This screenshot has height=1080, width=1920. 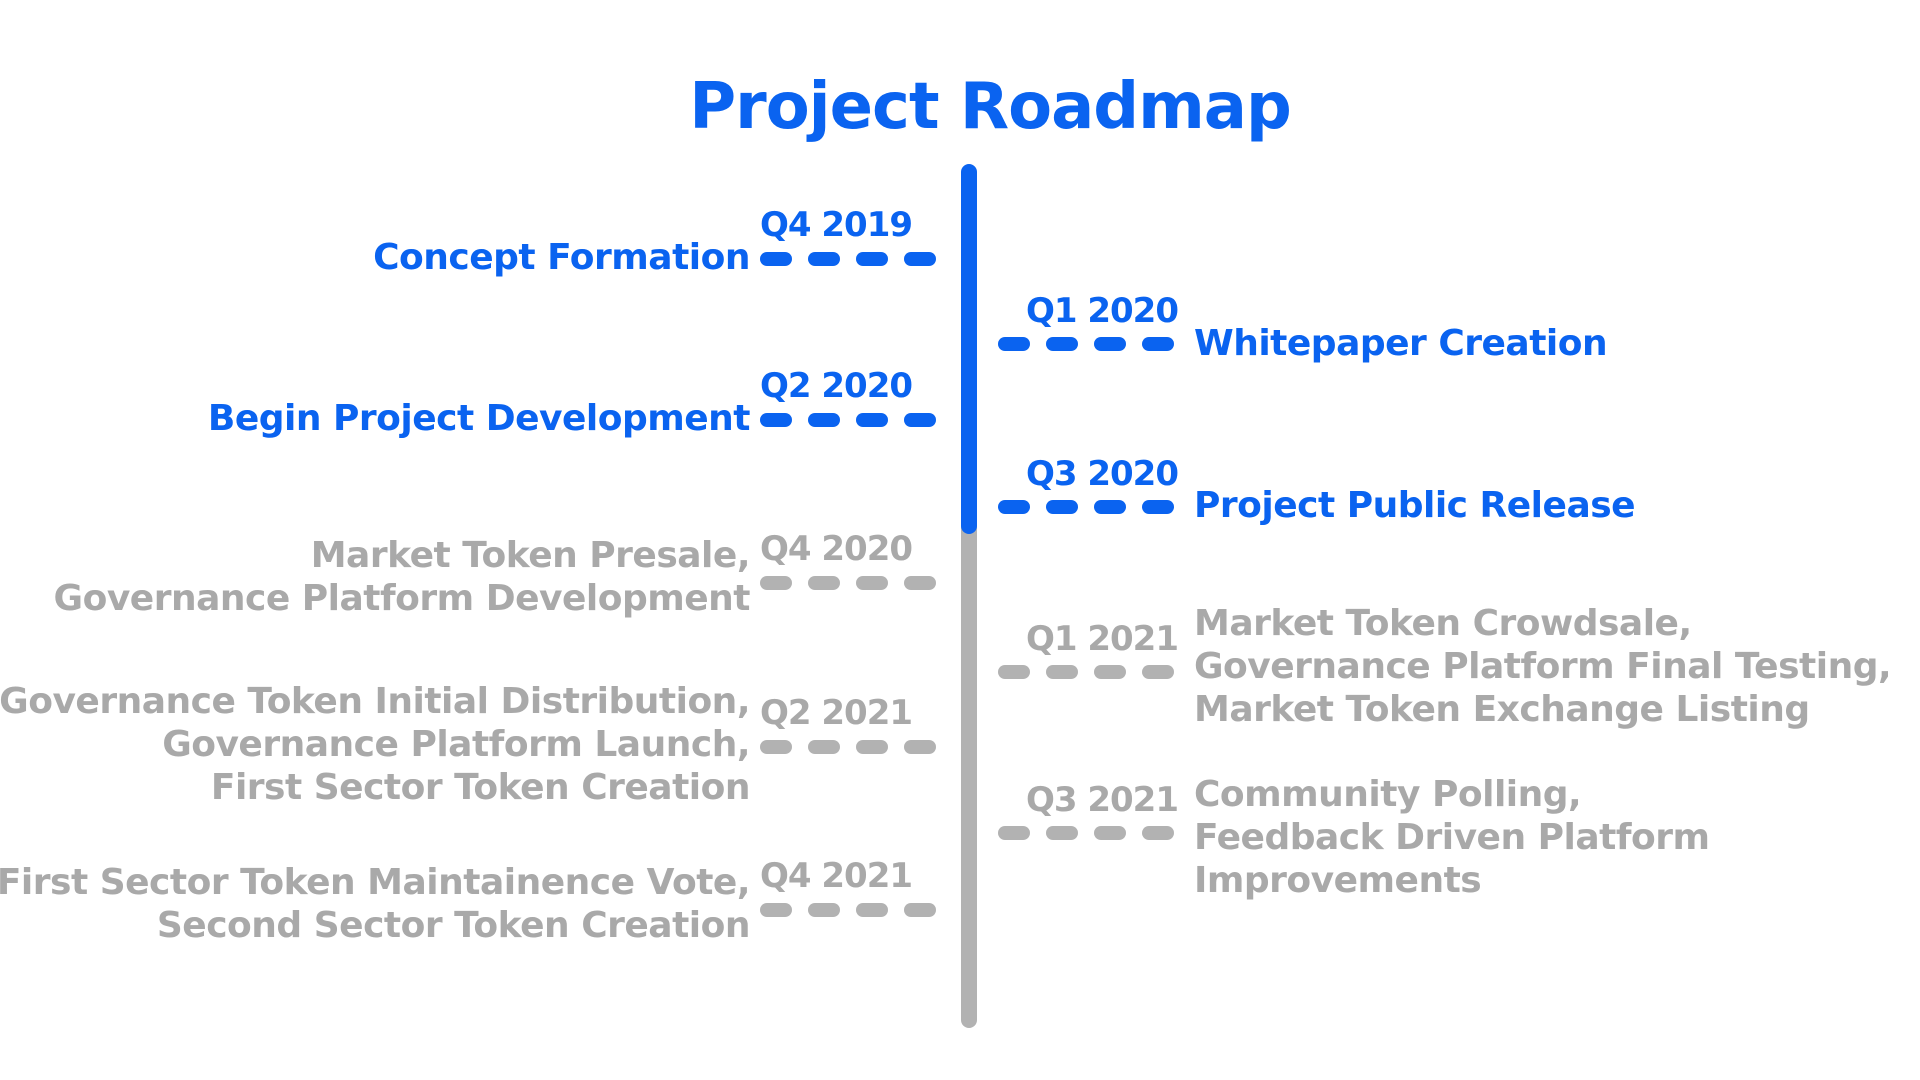 What do you see at coordinates (990, 107) in the screenshot?
I see `page-title: Project Roadmap` at bounding box center [990, 107].